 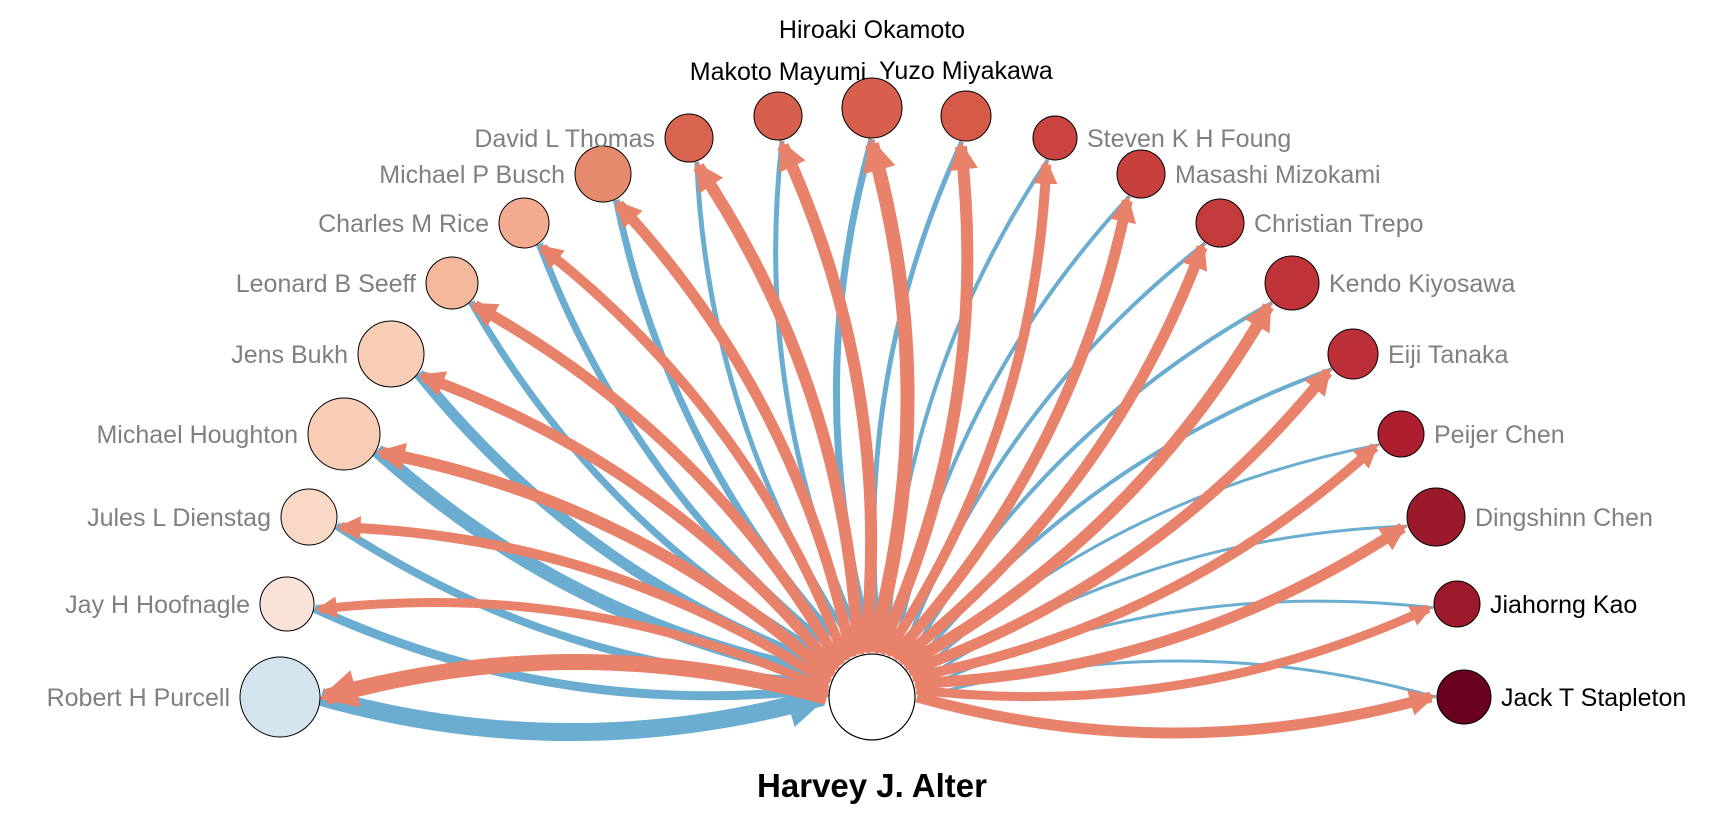 What do you see at coordinates (1564, 518) in the screenshot?
I see `label-dingshinn-chen: Dingshinn Chen` at bounding box center [1564, 518].